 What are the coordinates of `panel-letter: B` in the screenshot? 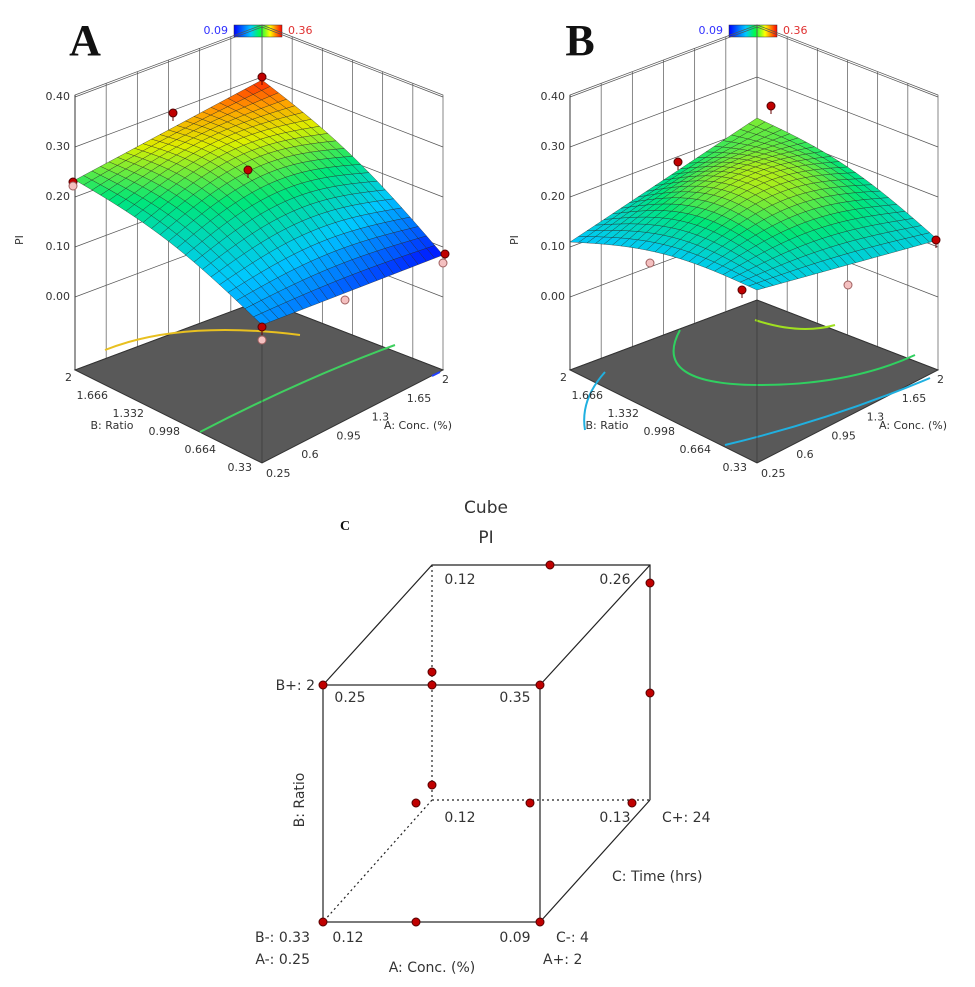 It's located at (579, 40).